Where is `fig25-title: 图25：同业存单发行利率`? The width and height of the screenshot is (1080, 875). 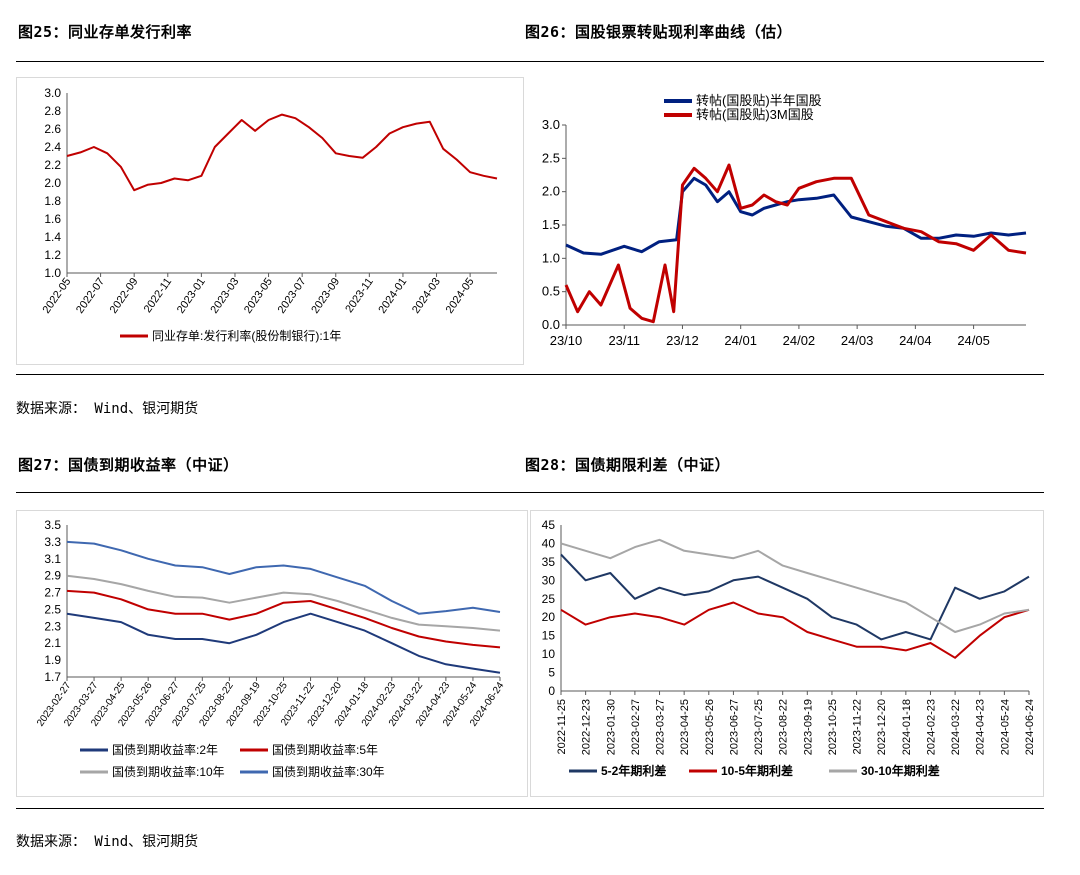
fig25-title: 图25：同业存单发行利率 is located at coordinates (105, 32).